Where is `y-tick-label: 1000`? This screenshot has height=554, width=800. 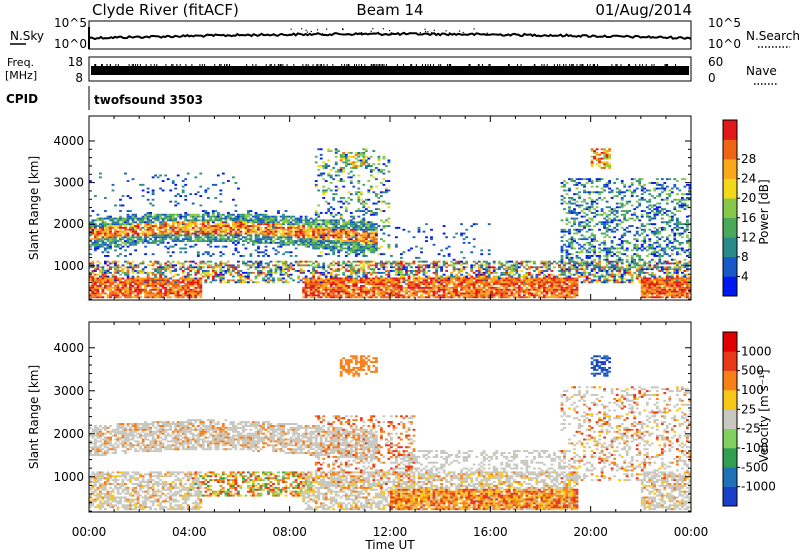
y-tick-label: 1000 is located at coordinates (68, 266).